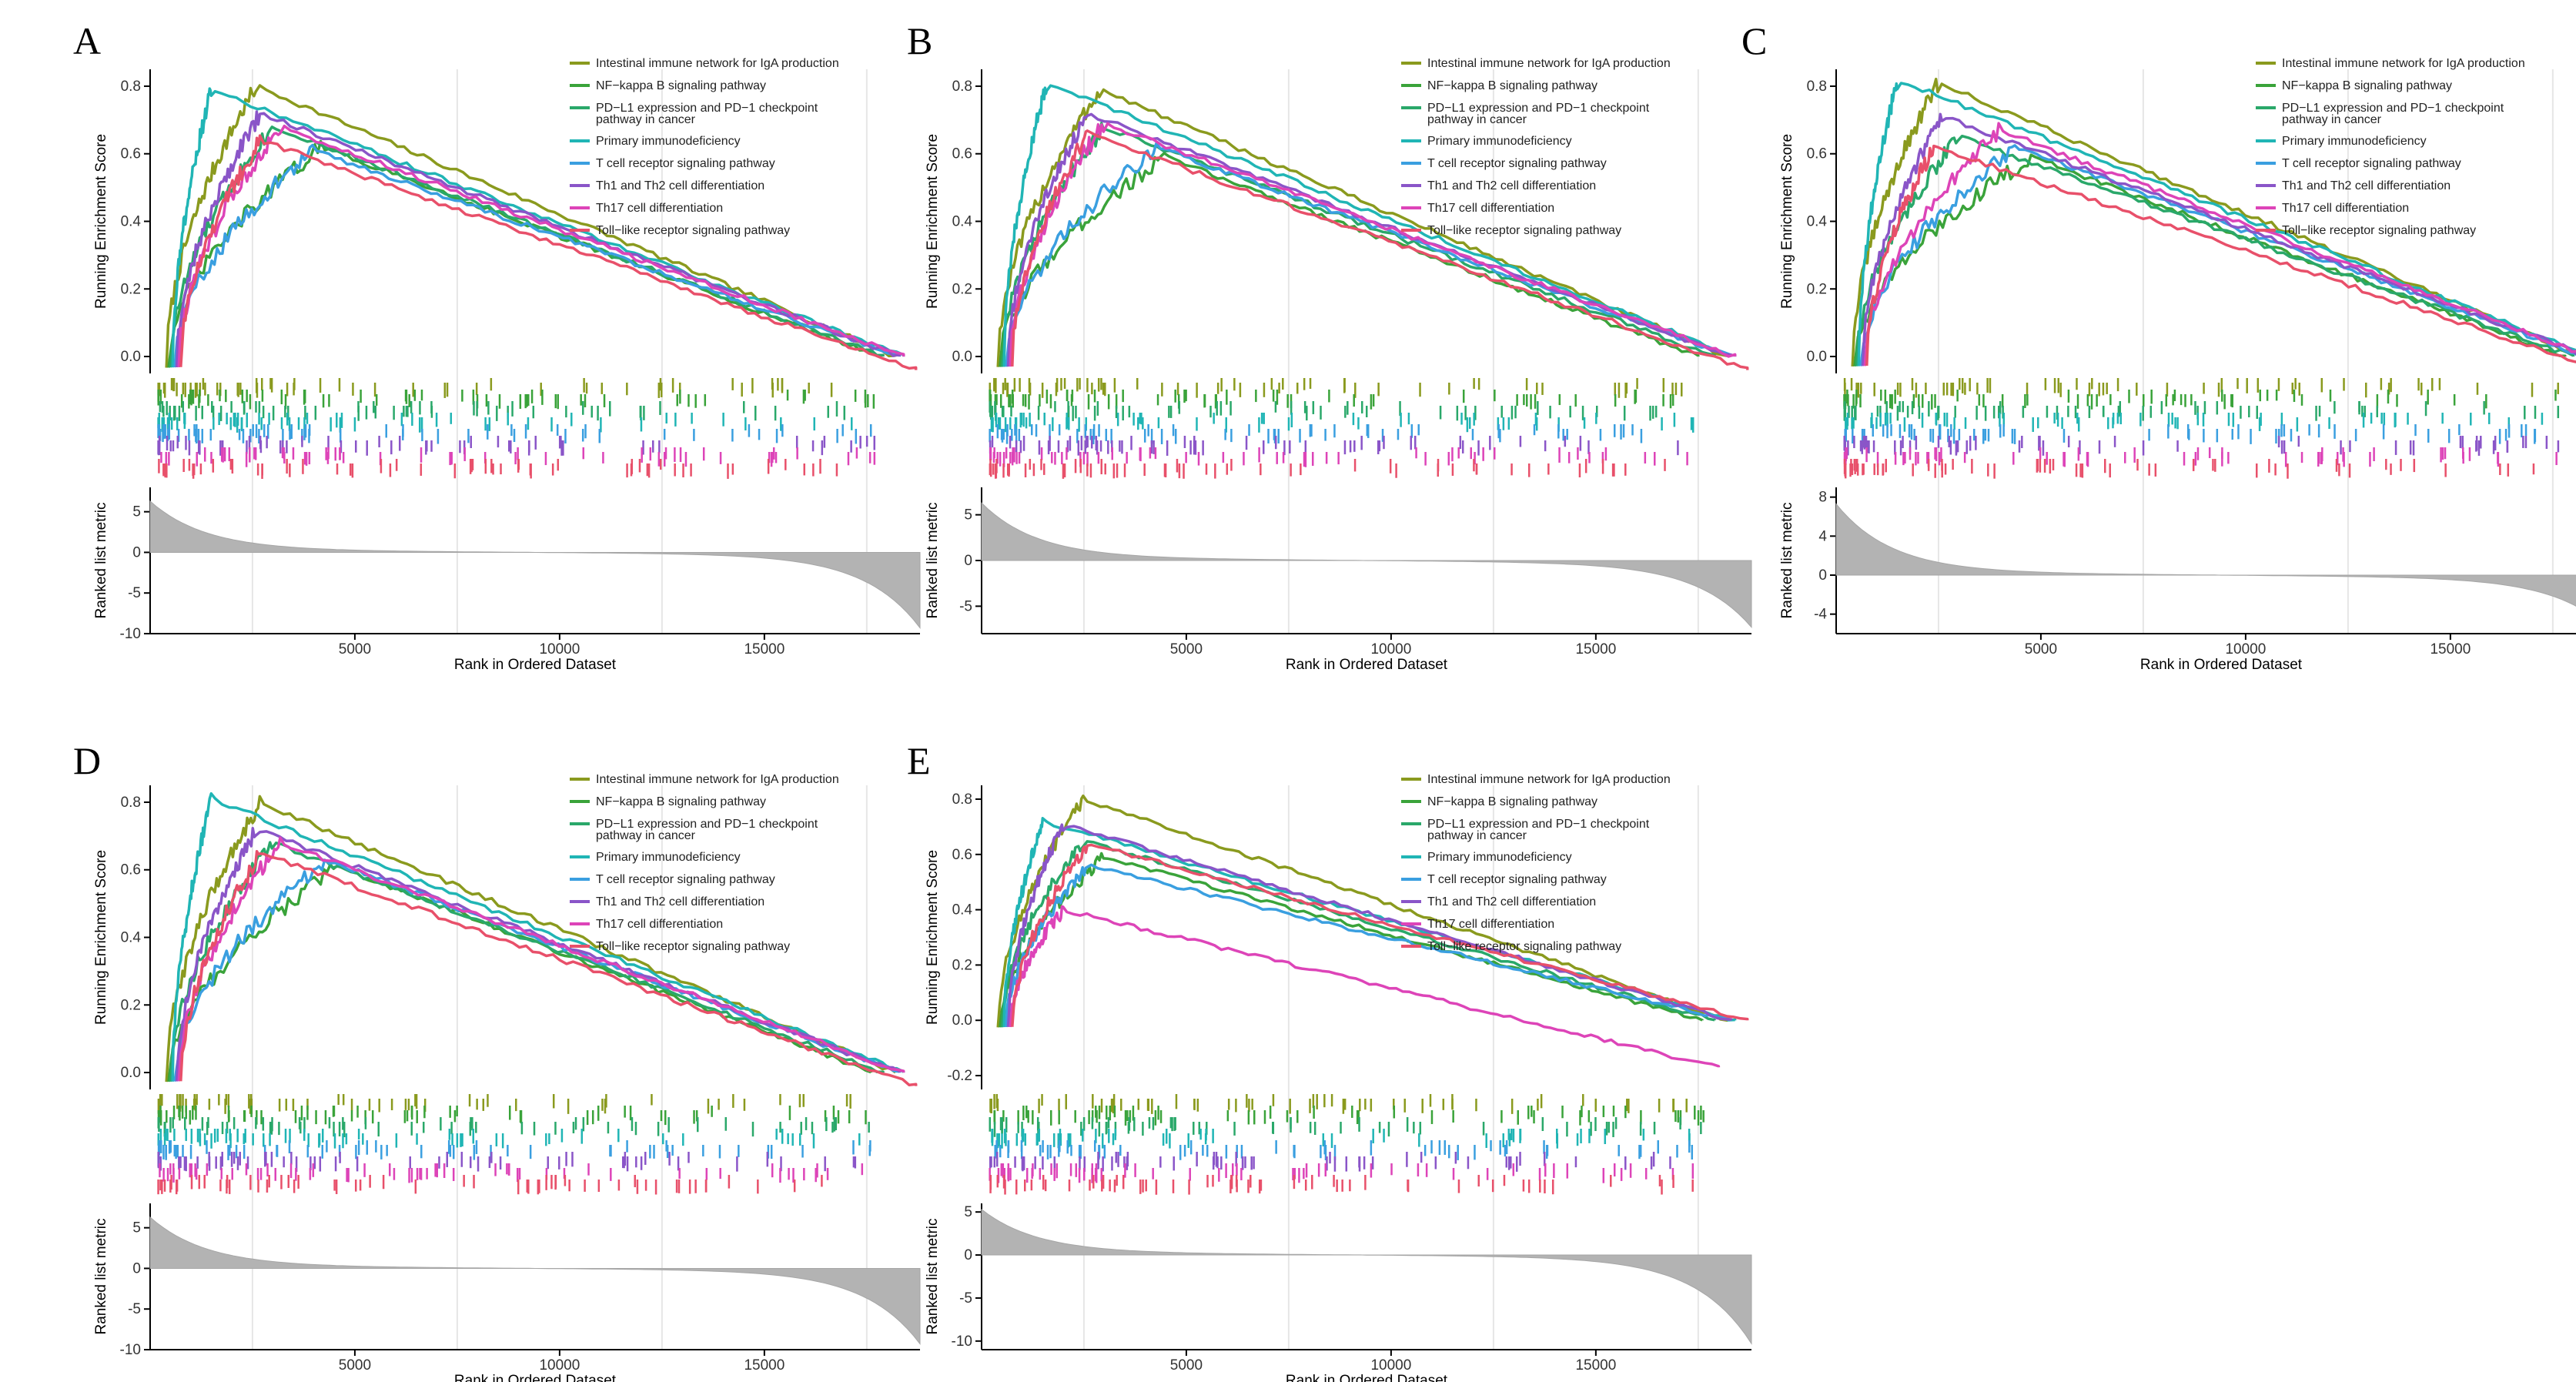 This screenshot has width=2576, height=1382. What do you see at coordinates (1754, 40) in the screenshot?
I see `panel-letter: C` at bounding box center [1754, 40].